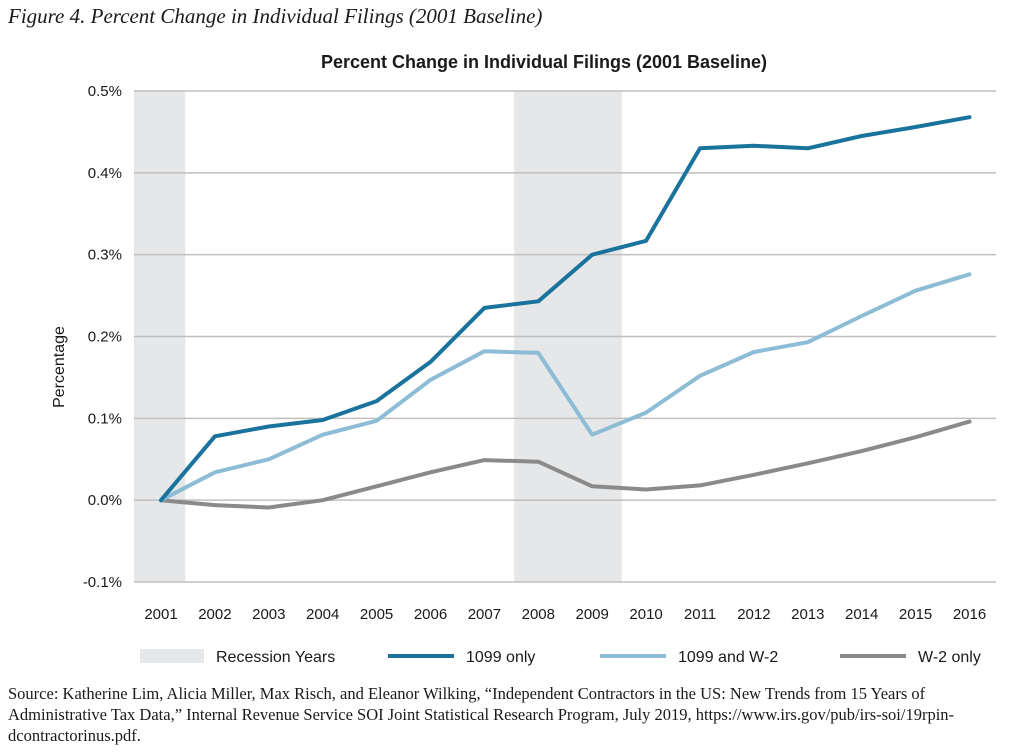 This screenshot has height=755, width=1024. Describe the element at coordinates (969, 614) in the screenshot. I see `x-tick-label: 2016` at that location.